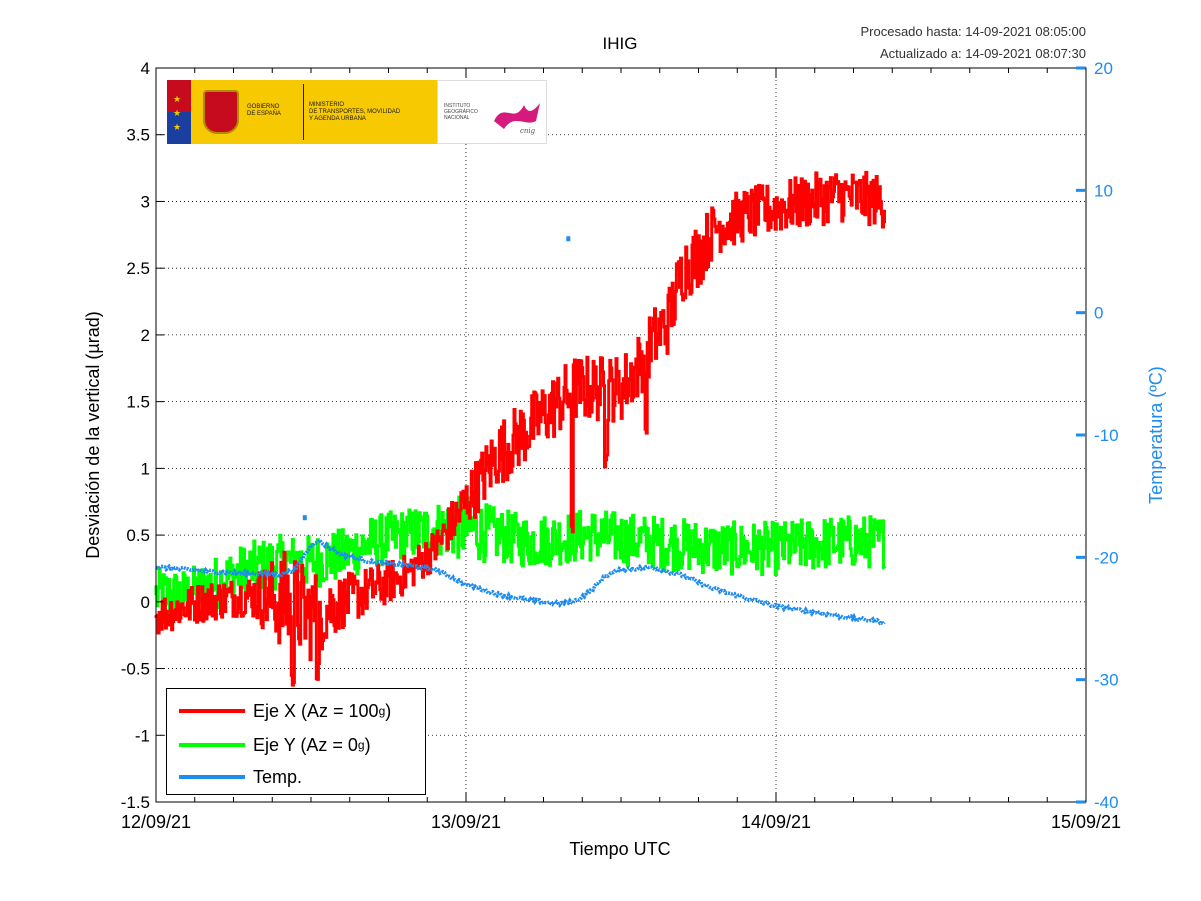  Describe the element at coordinates (983, 53) in the screenshot. I see `updated-at-text: Actualizado a: 14-09-2021 08:07:30` at that location.